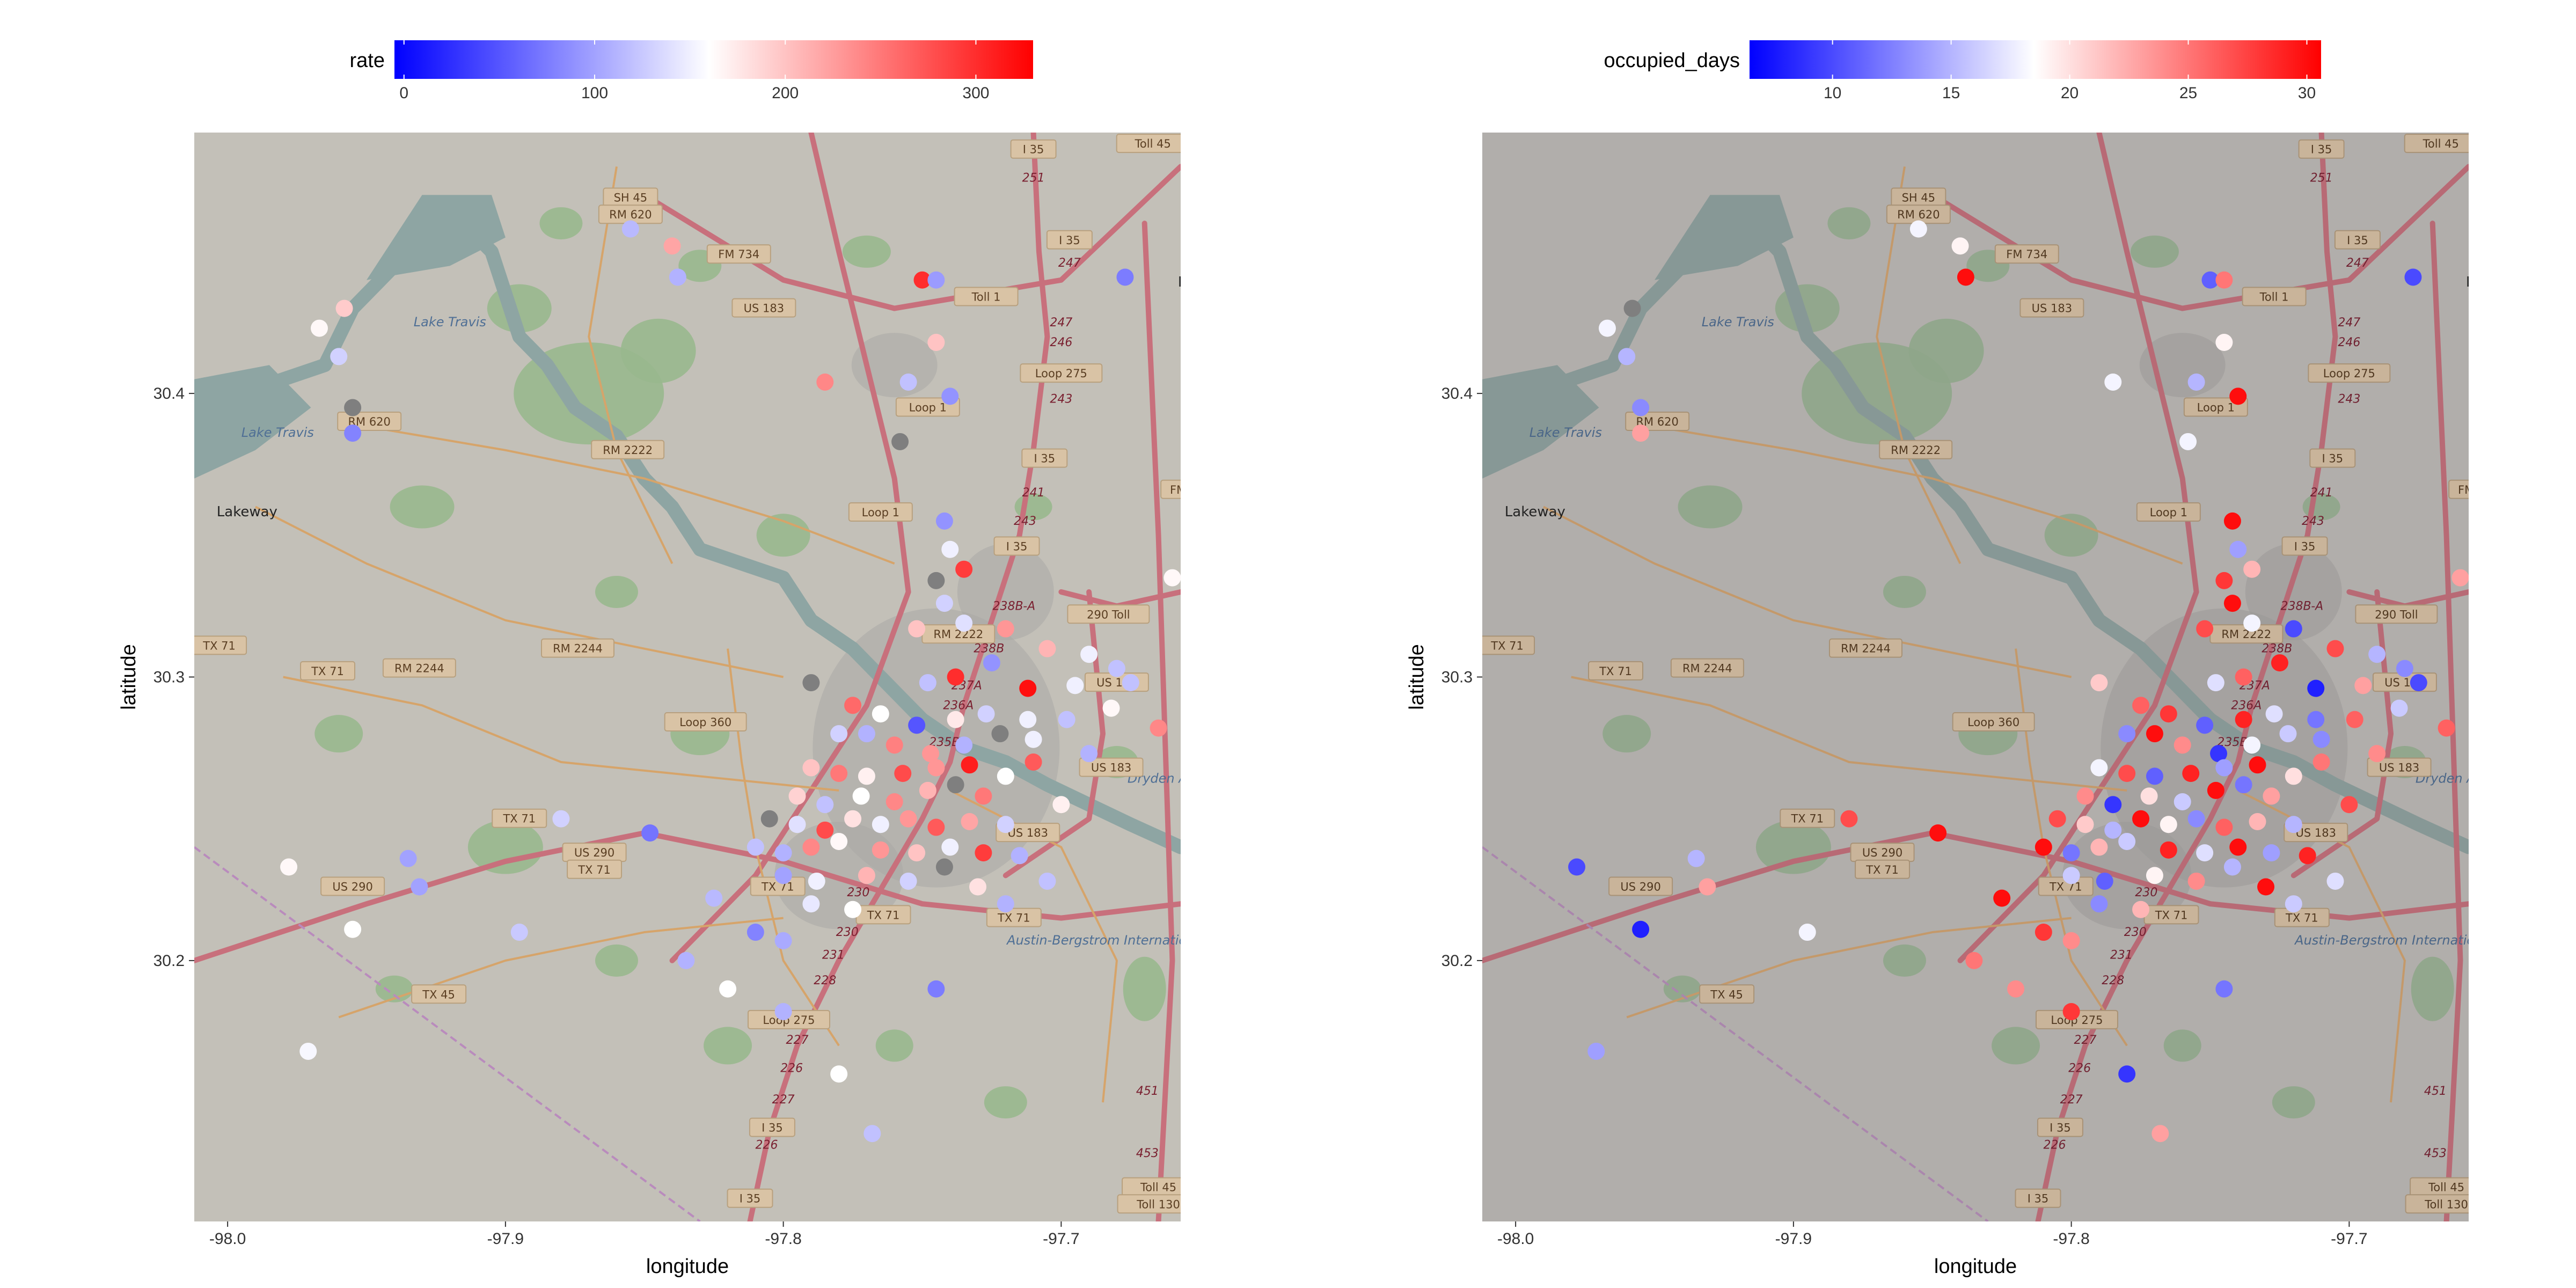 The height and width of the screenshot is (1288, 2576). I want to click on legend-title: occupied_days, so click(1672, 60).